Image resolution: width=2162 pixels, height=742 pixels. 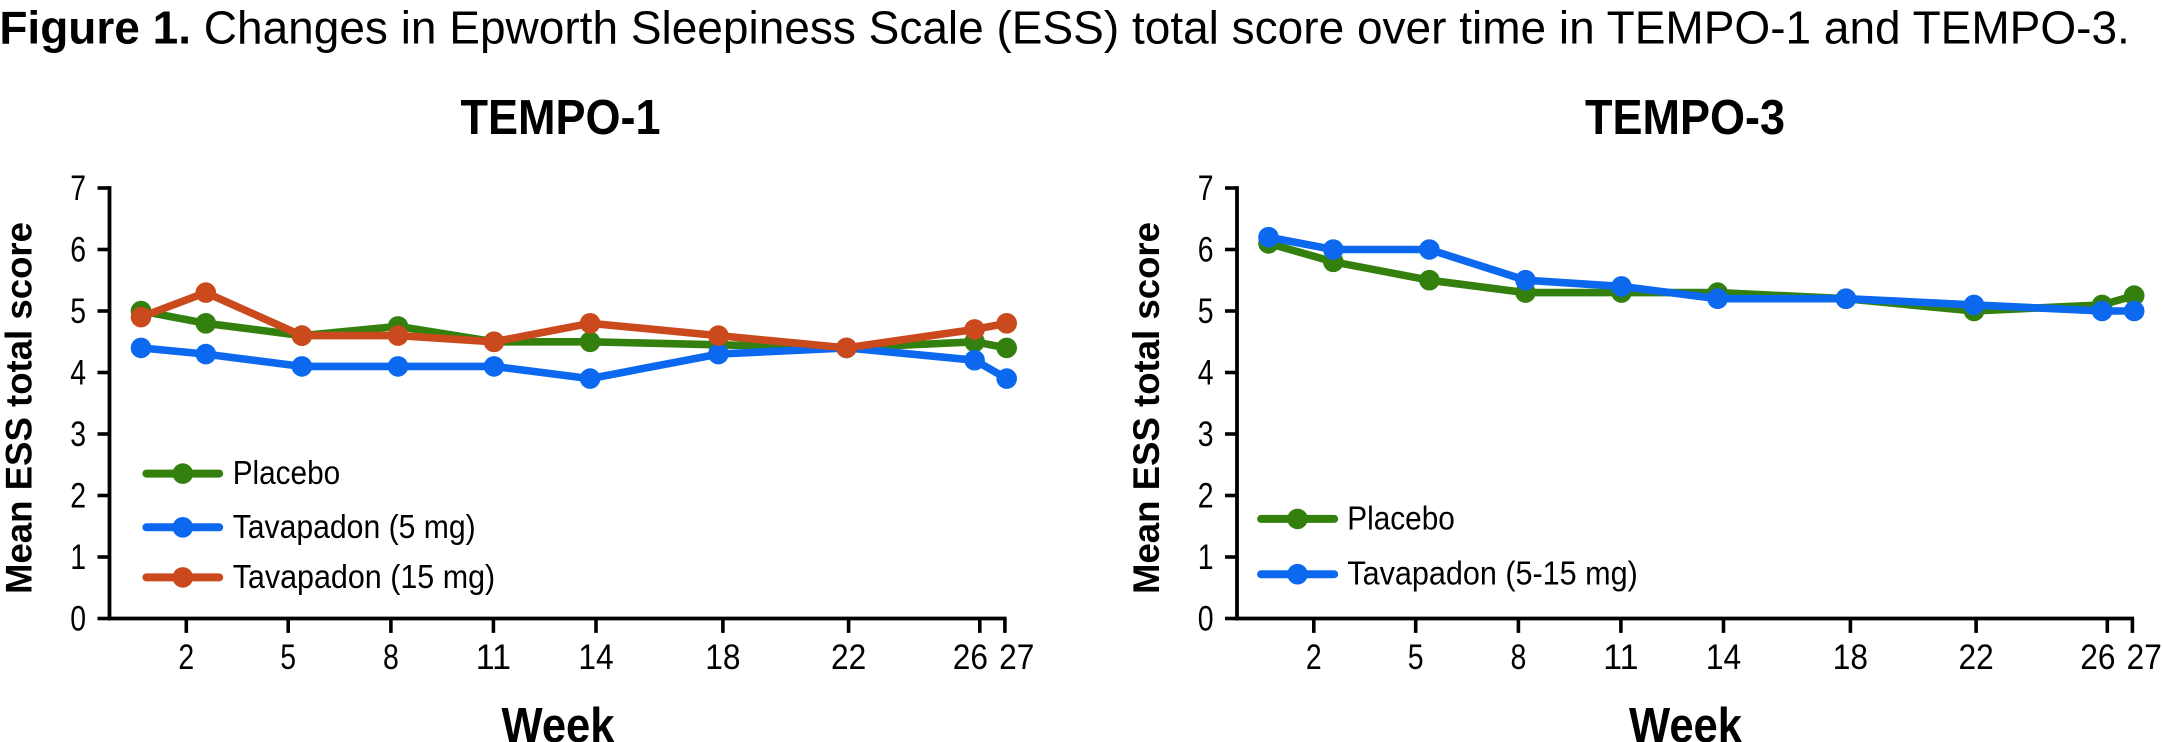 I want to click on svg-text: TEMPO-3, so click(x=1685, y=118).